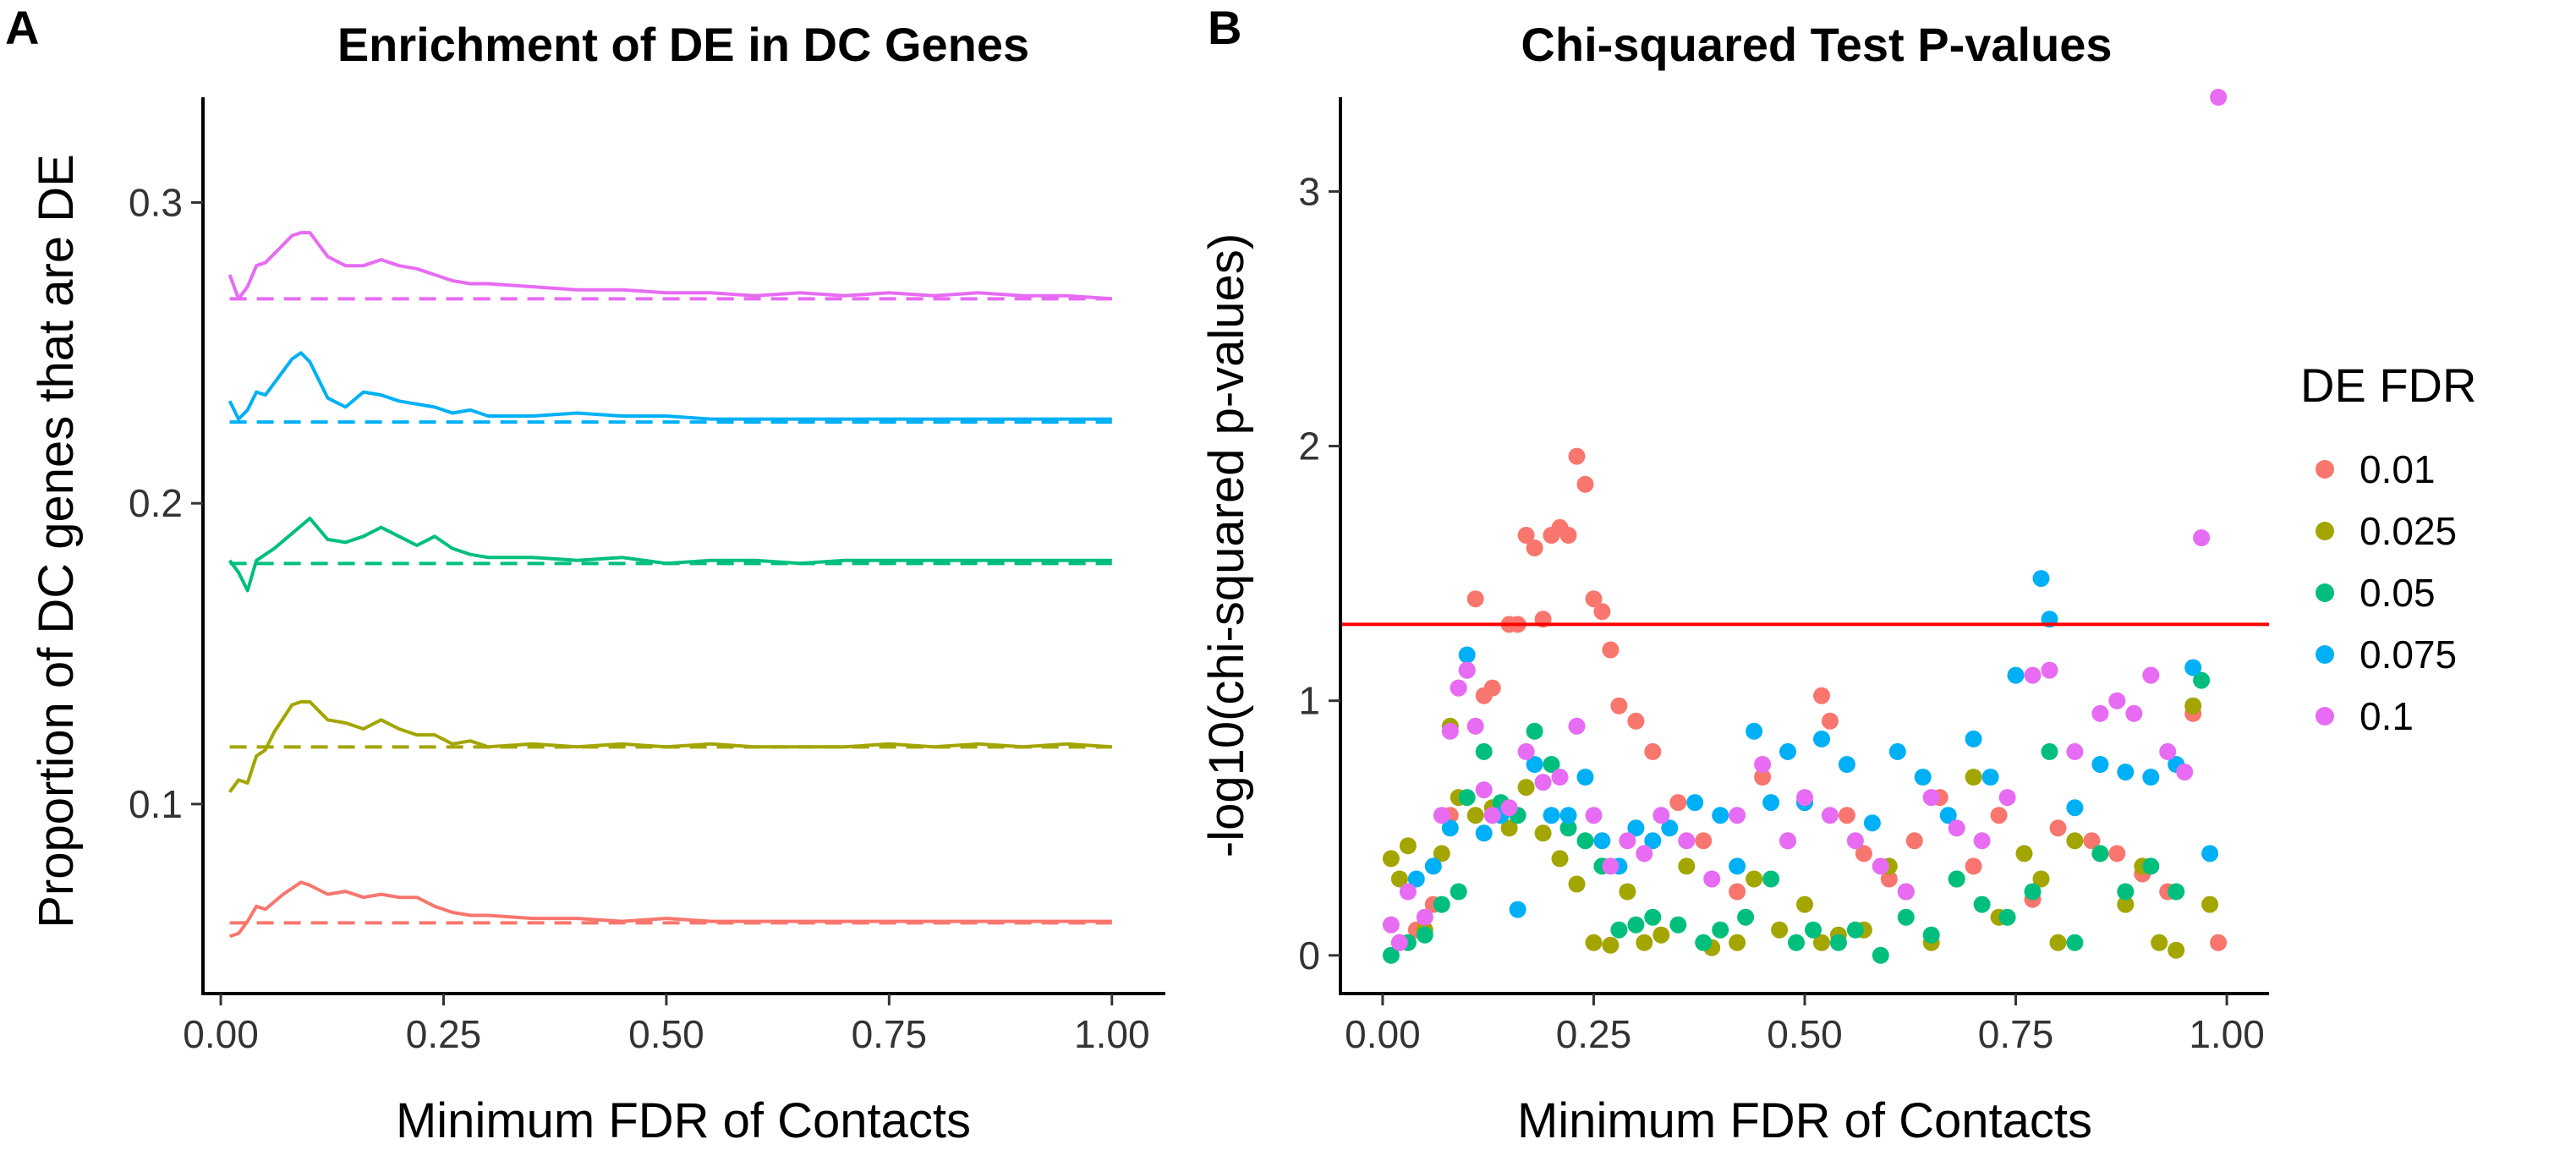 The width and height of the screenshot is (2576, 1150). What do you see at coordinates (2325, 593) in the screenshot?
I see `legend-key-0.05` at bounding box center [2325, 593].